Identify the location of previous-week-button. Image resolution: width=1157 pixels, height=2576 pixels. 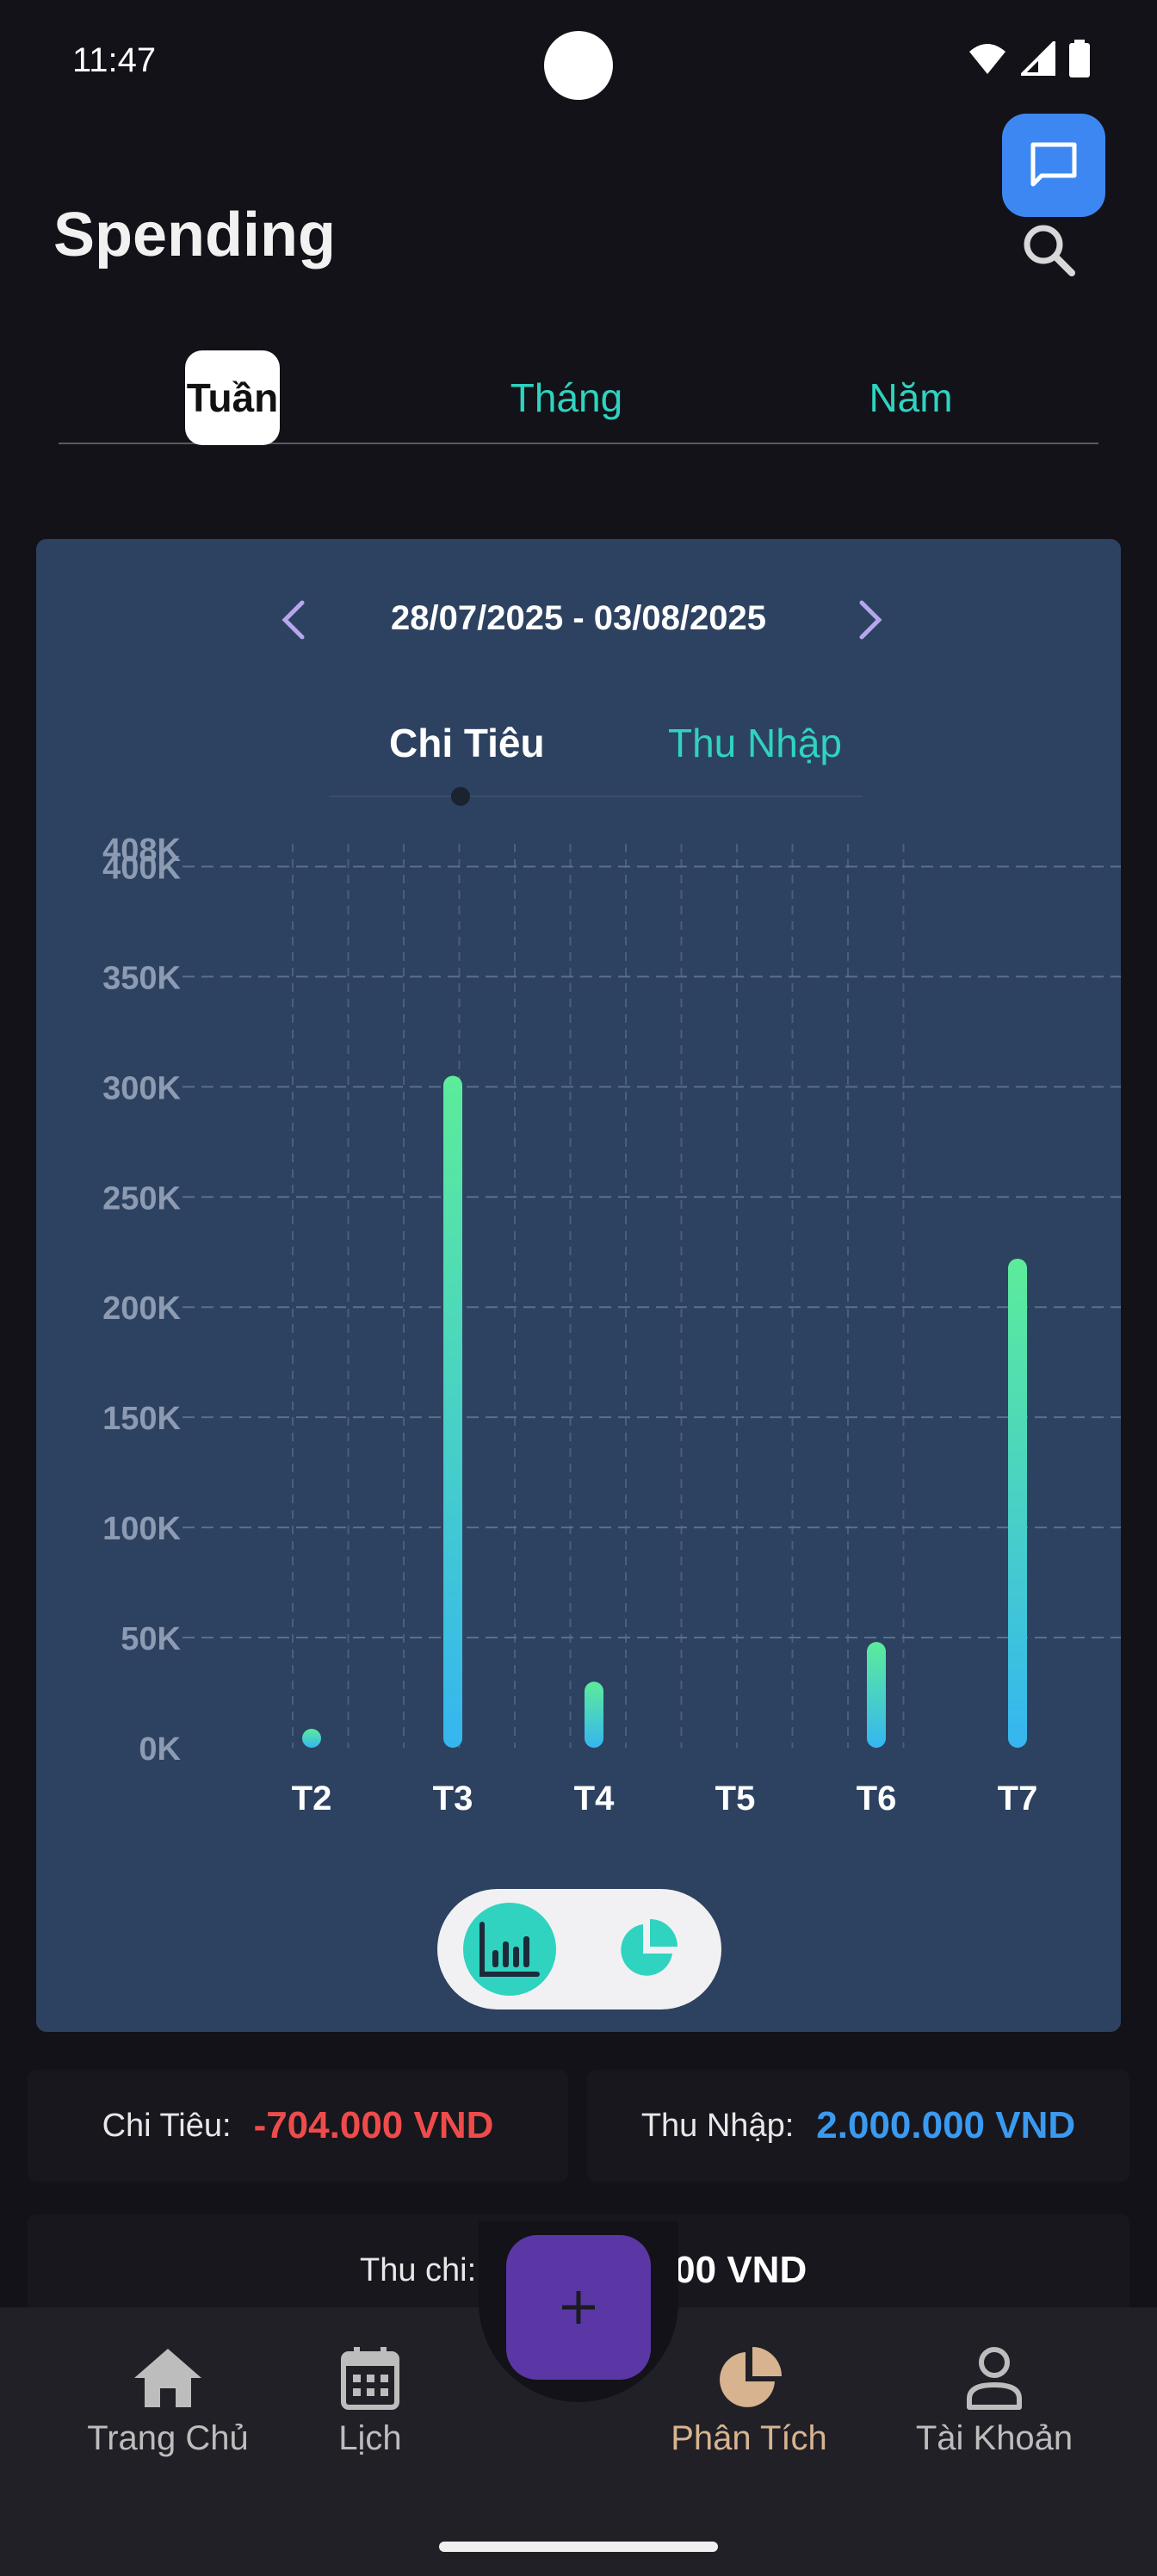
(293, 620).